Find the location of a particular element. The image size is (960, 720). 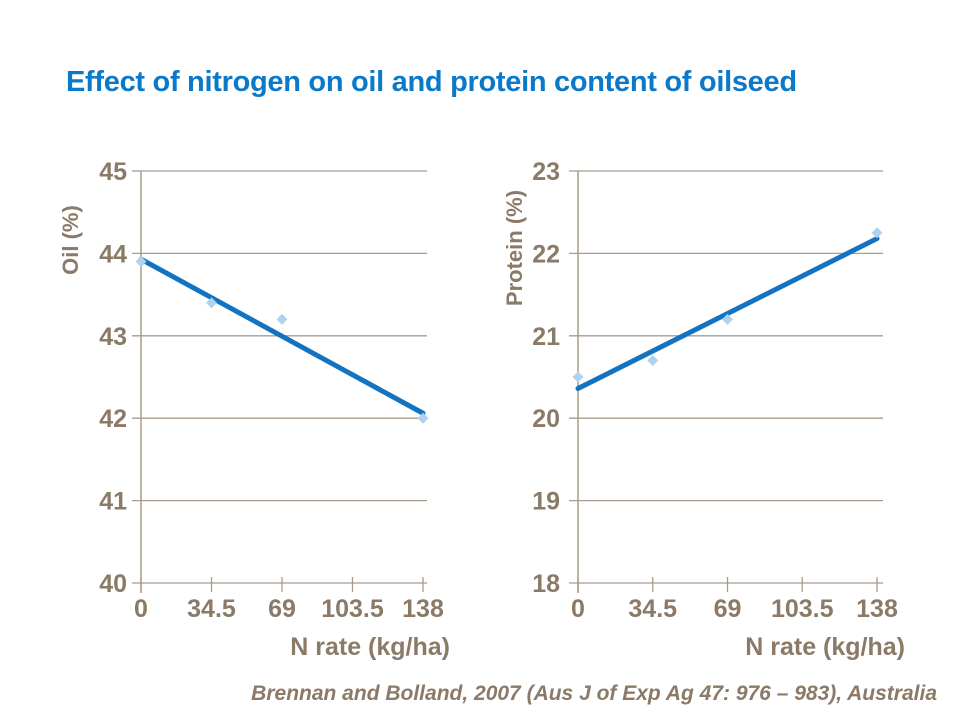

y-tick-label: 40 is located at coordinates (113, 584).